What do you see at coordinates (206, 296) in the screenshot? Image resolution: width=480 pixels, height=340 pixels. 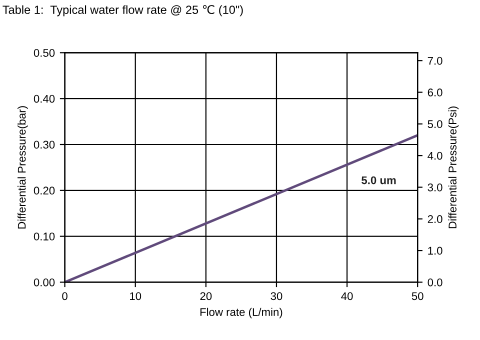 I see `x-tick-label: 20` at bounding box center [206, 296].